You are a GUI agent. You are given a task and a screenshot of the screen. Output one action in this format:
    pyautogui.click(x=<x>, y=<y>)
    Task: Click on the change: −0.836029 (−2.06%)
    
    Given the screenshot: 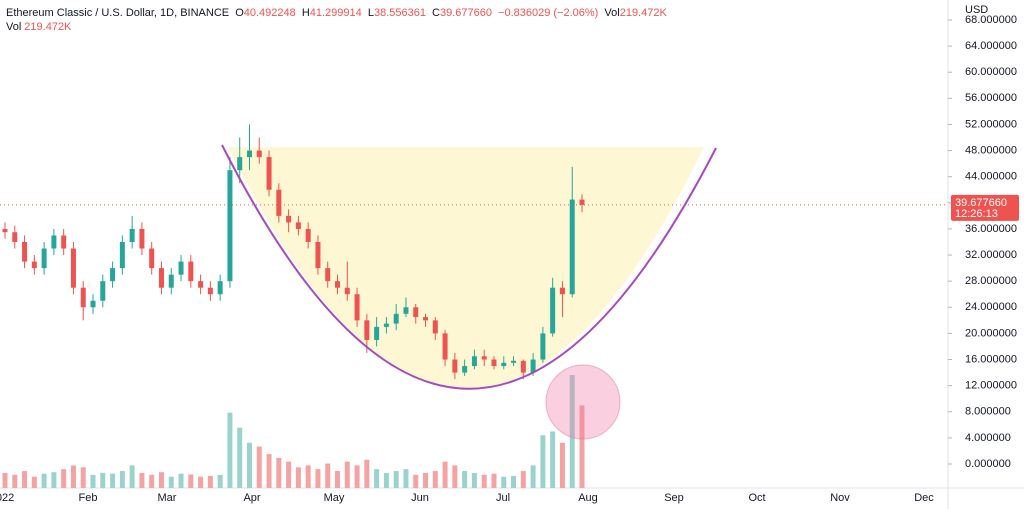 What is the action you would take?
    pyautogui.click(x=548, y=13)
    